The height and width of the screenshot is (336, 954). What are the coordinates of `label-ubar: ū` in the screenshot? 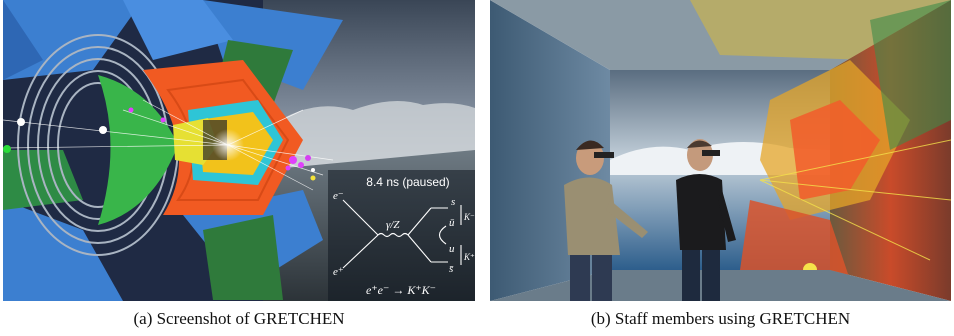 It's located at (452, 223).